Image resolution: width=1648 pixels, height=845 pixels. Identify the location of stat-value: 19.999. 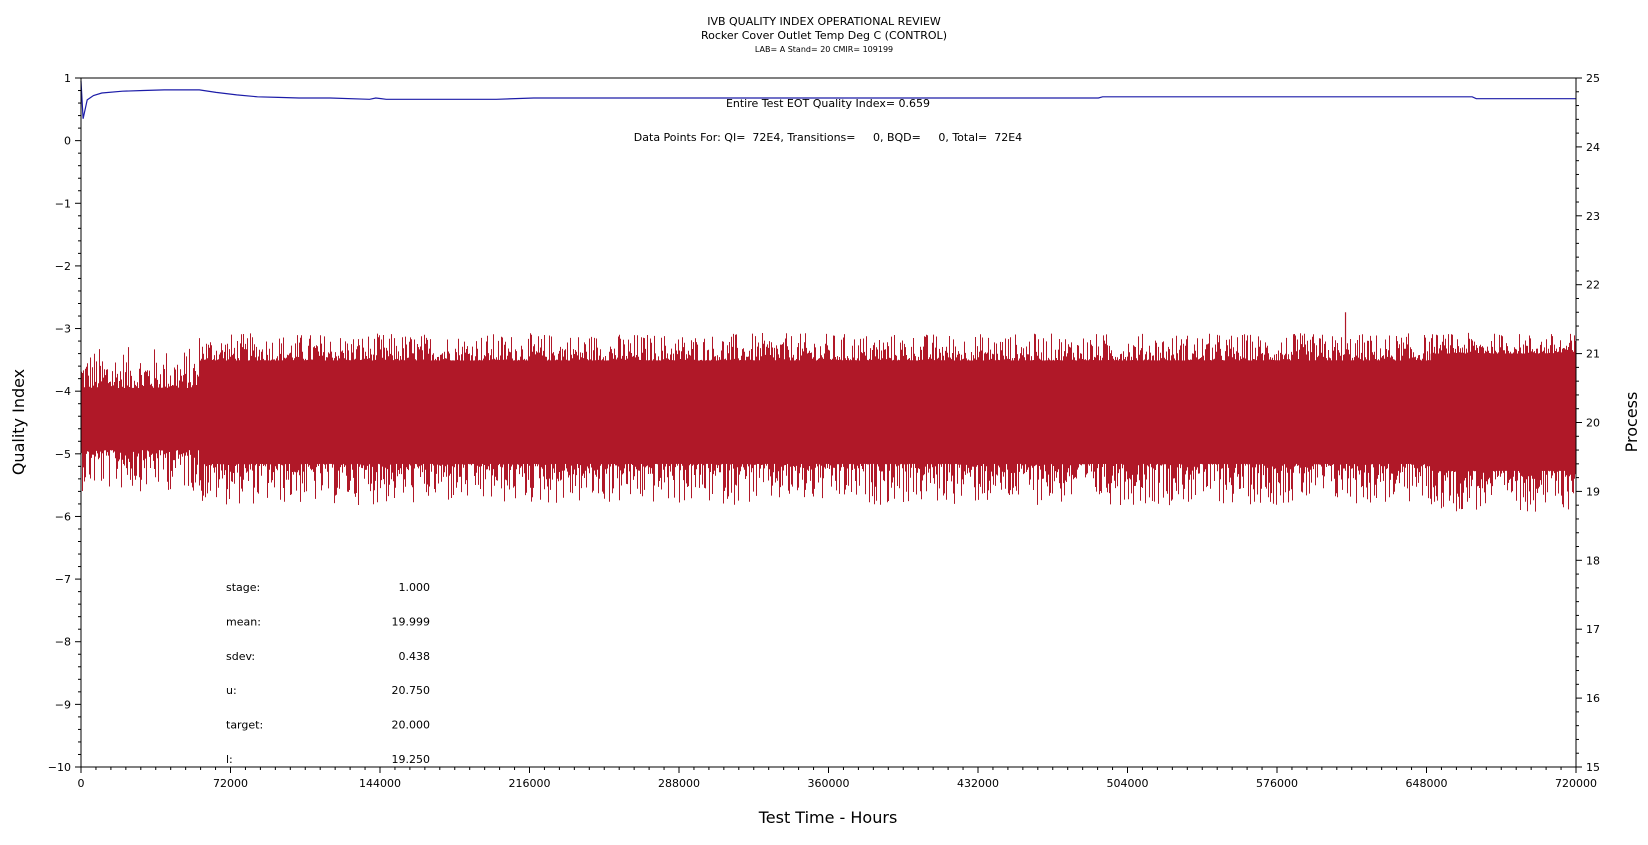
(411, 621).